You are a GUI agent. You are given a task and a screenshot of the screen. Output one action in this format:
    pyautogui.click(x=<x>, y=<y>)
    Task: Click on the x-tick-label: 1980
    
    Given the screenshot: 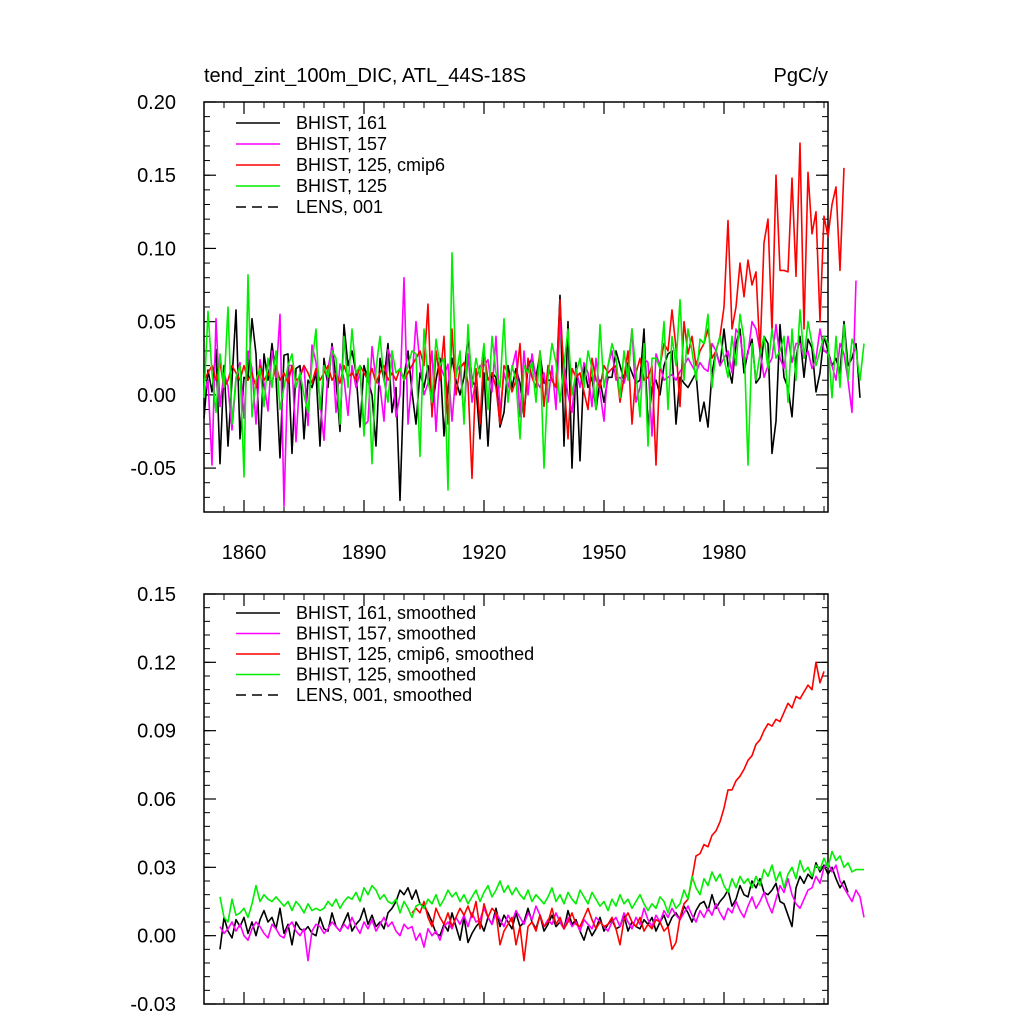 What is the action you would take?
    pyautogui.click(x=724, y=553)
    